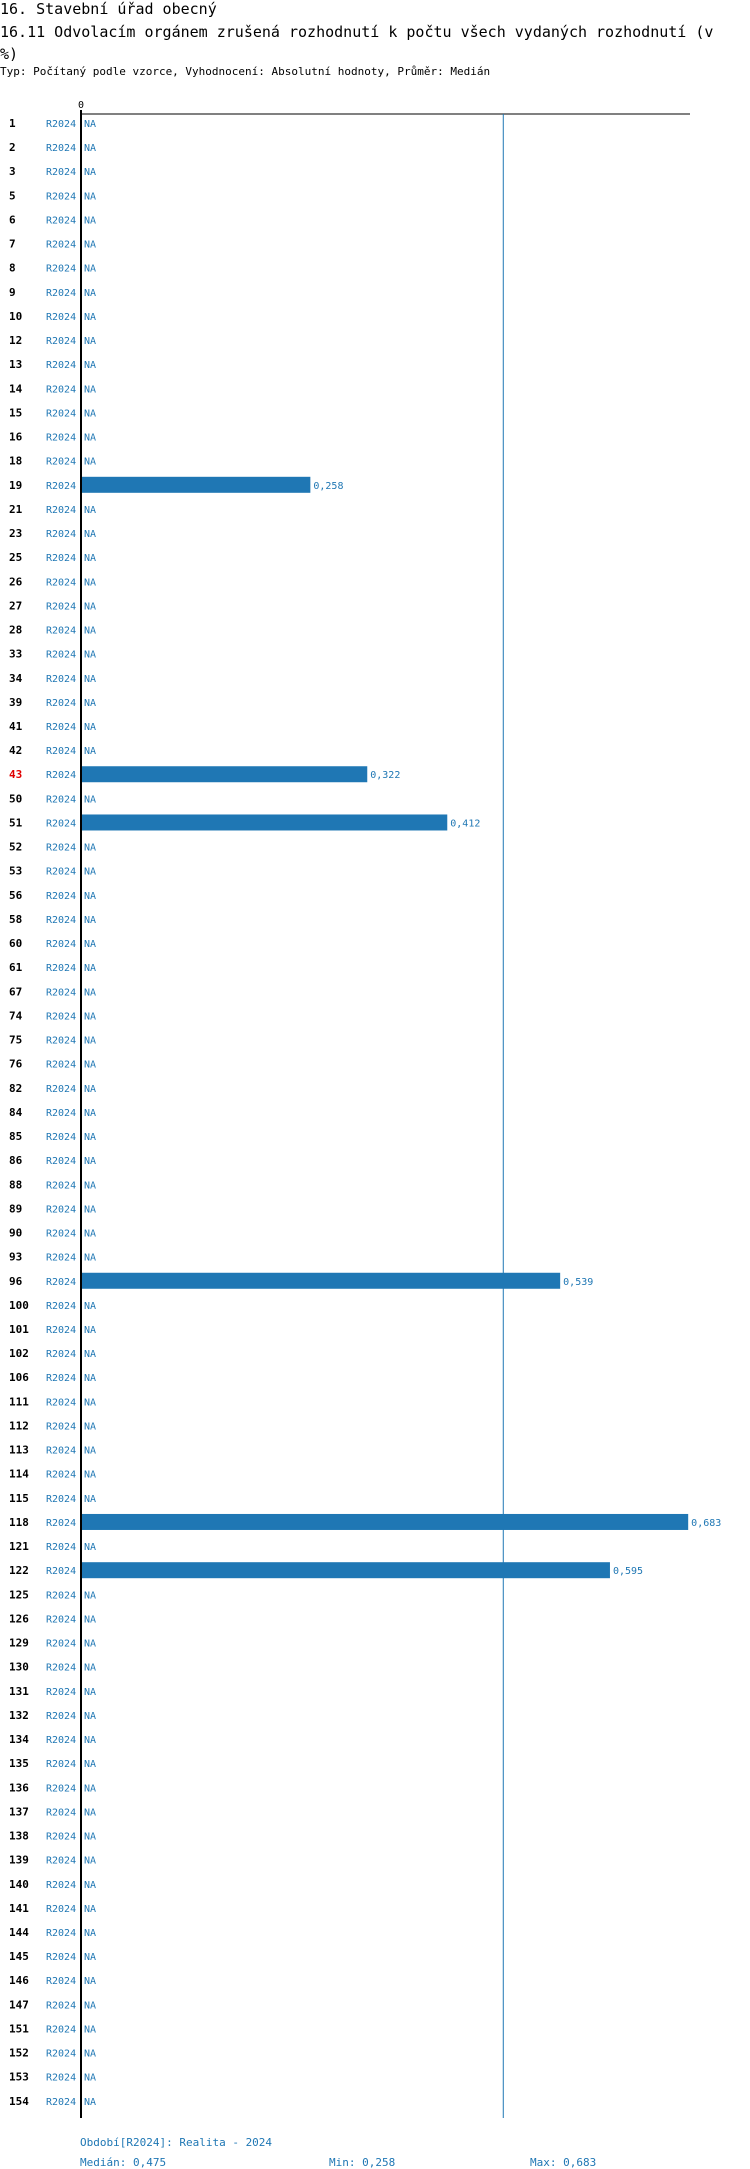 The height and width of the screenshot is (2169, 750). What do you see at coordinates (19, 2028) in the screenshot?
I see `row-id-label: 151` at bounding box center [19, 2028].